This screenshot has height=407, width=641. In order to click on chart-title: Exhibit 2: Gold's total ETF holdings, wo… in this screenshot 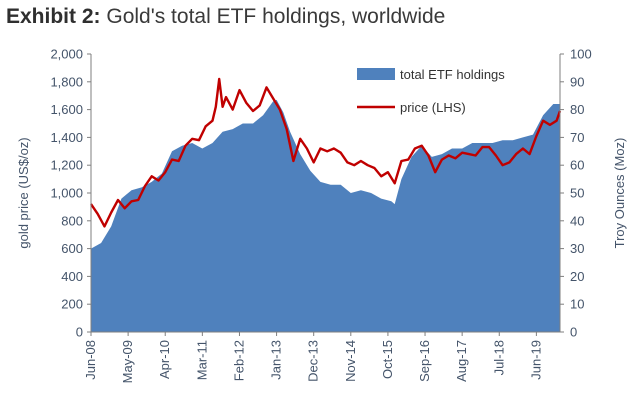, I will do `click(225, 17)`.